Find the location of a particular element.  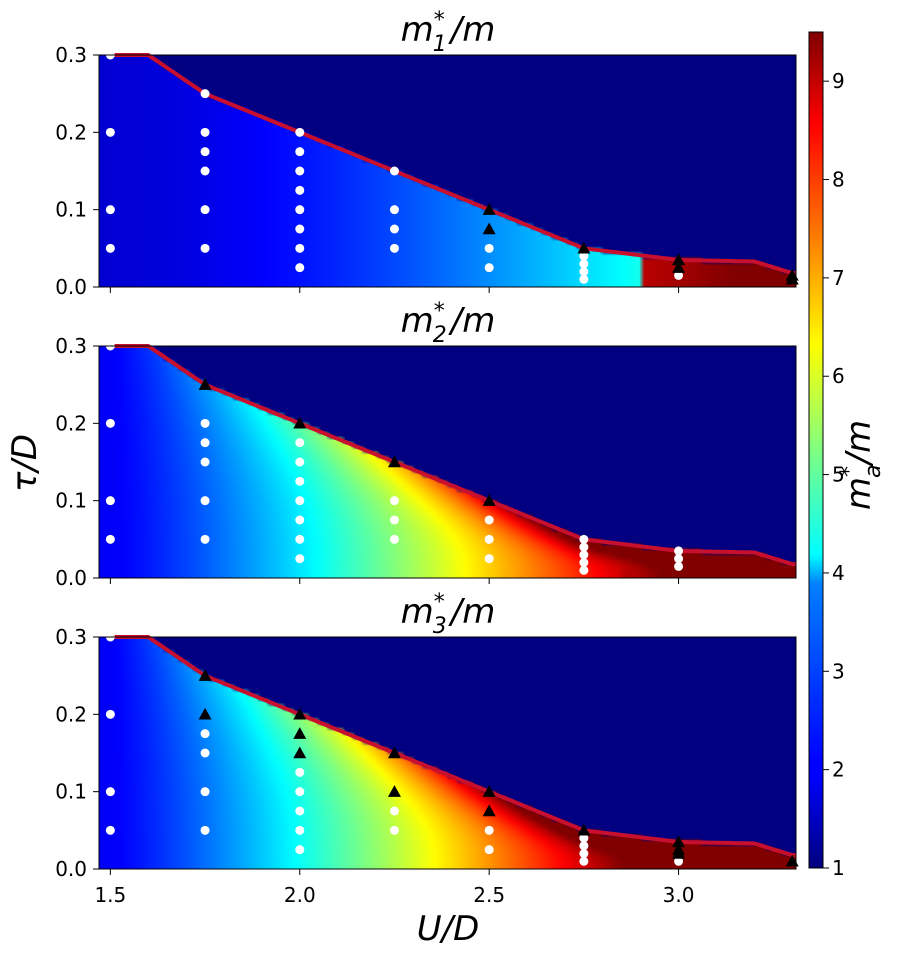

colorbar-label-base: m is located at coordinates (859, 493).